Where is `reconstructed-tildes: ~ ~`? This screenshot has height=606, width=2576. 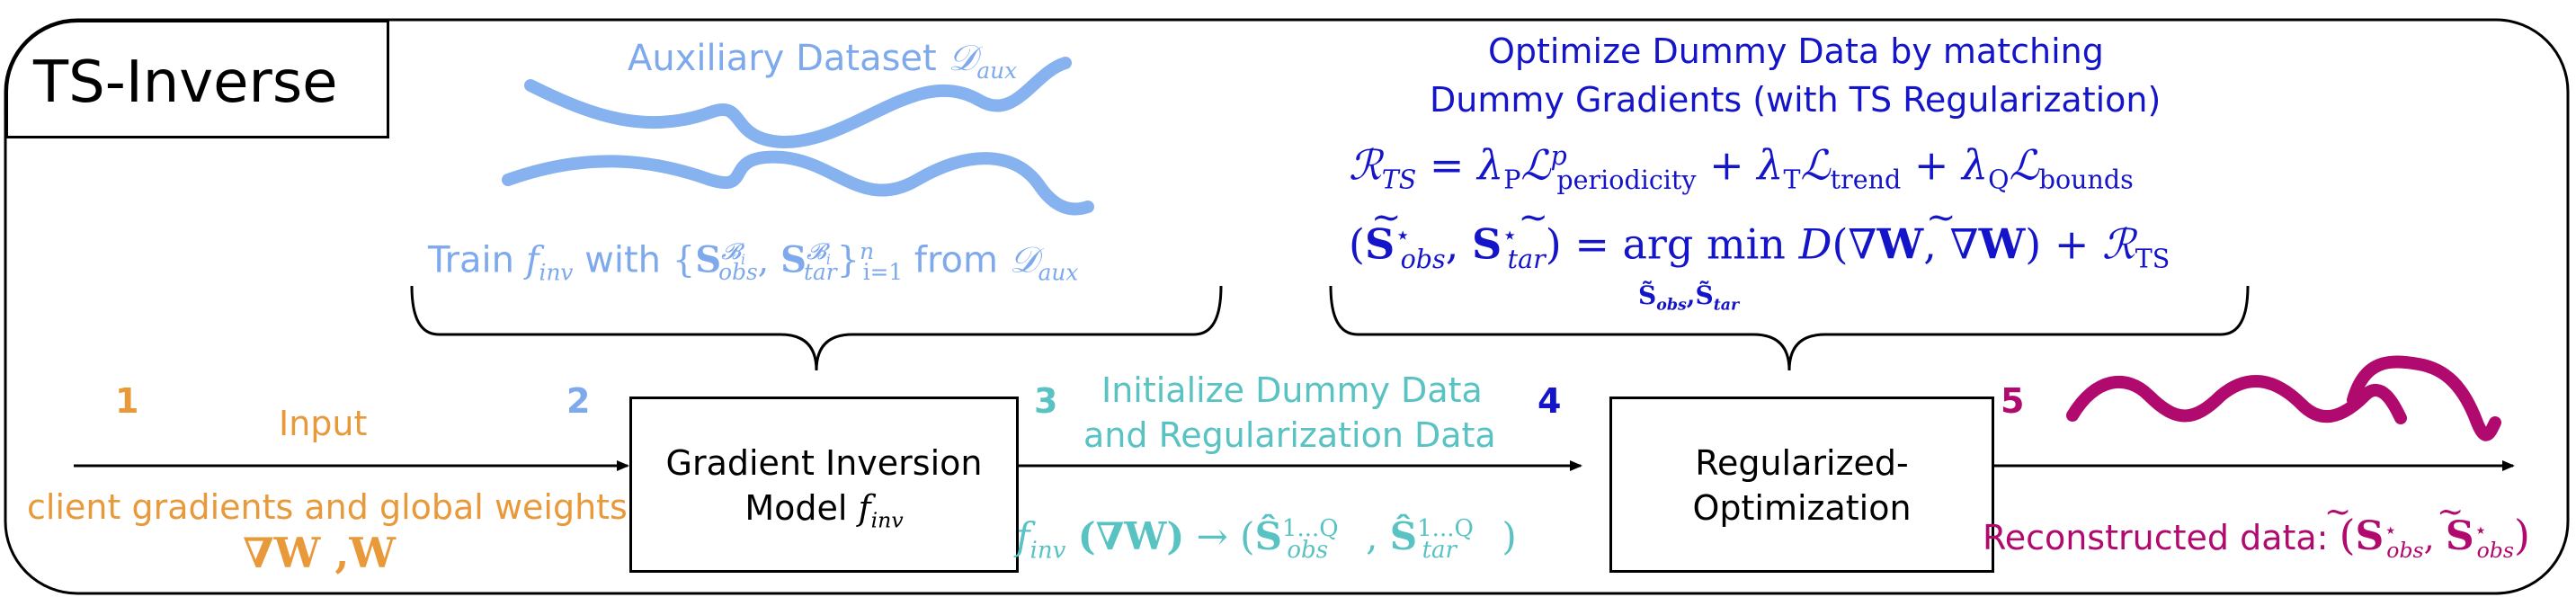
reconstructed-tildes: ~ ~ is located at coordinates (2395, 512).